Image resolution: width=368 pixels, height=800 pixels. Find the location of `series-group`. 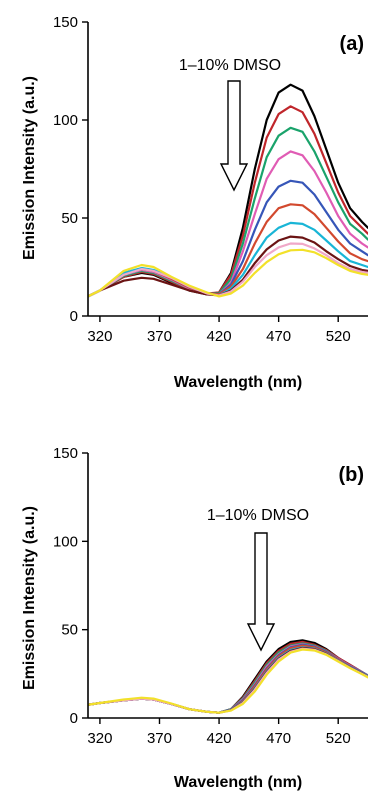

series-group is located at coordinates (228, 676).